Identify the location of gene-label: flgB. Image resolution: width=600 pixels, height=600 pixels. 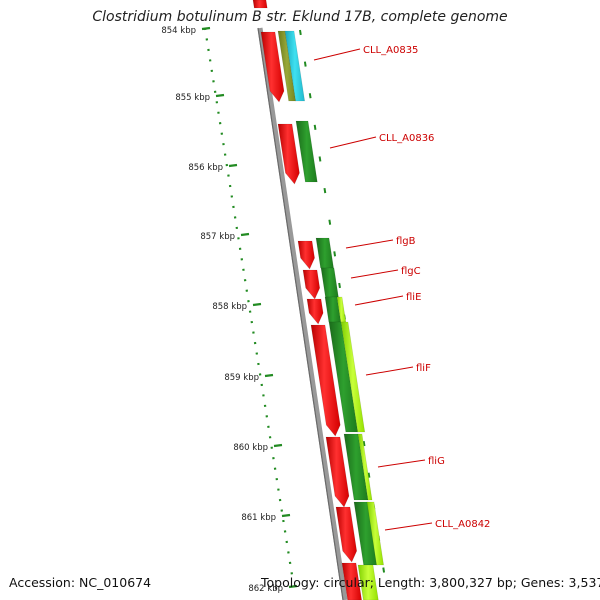
(406, 241).